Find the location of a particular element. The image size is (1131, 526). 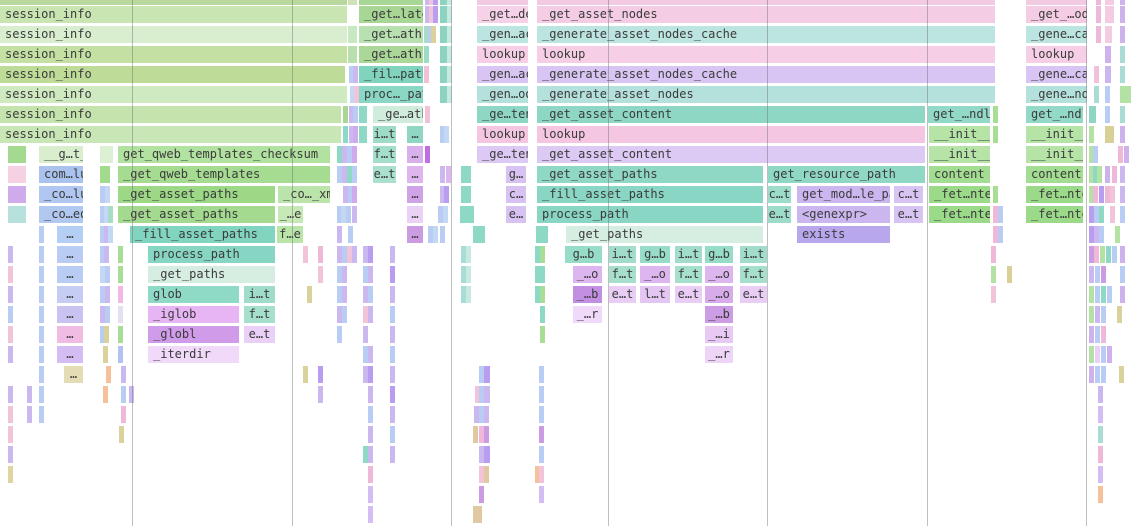

frame: i…t is located at coordinates (753, 254).